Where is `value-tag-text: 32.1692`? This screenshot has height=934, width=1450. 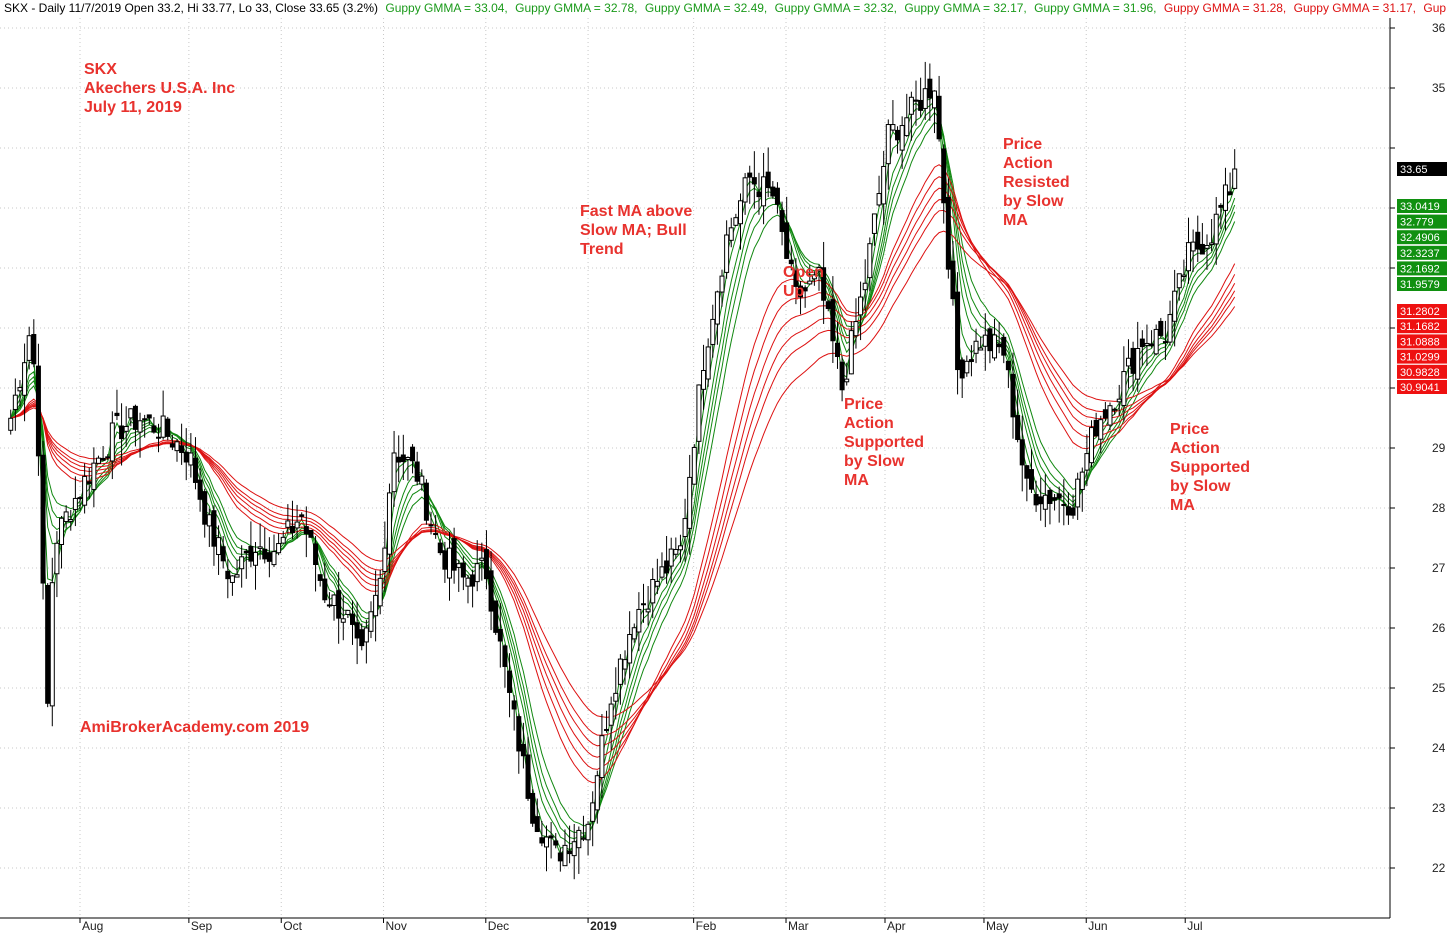
value-tag-text: 32.1692 is located at coordinates (1420, 269).